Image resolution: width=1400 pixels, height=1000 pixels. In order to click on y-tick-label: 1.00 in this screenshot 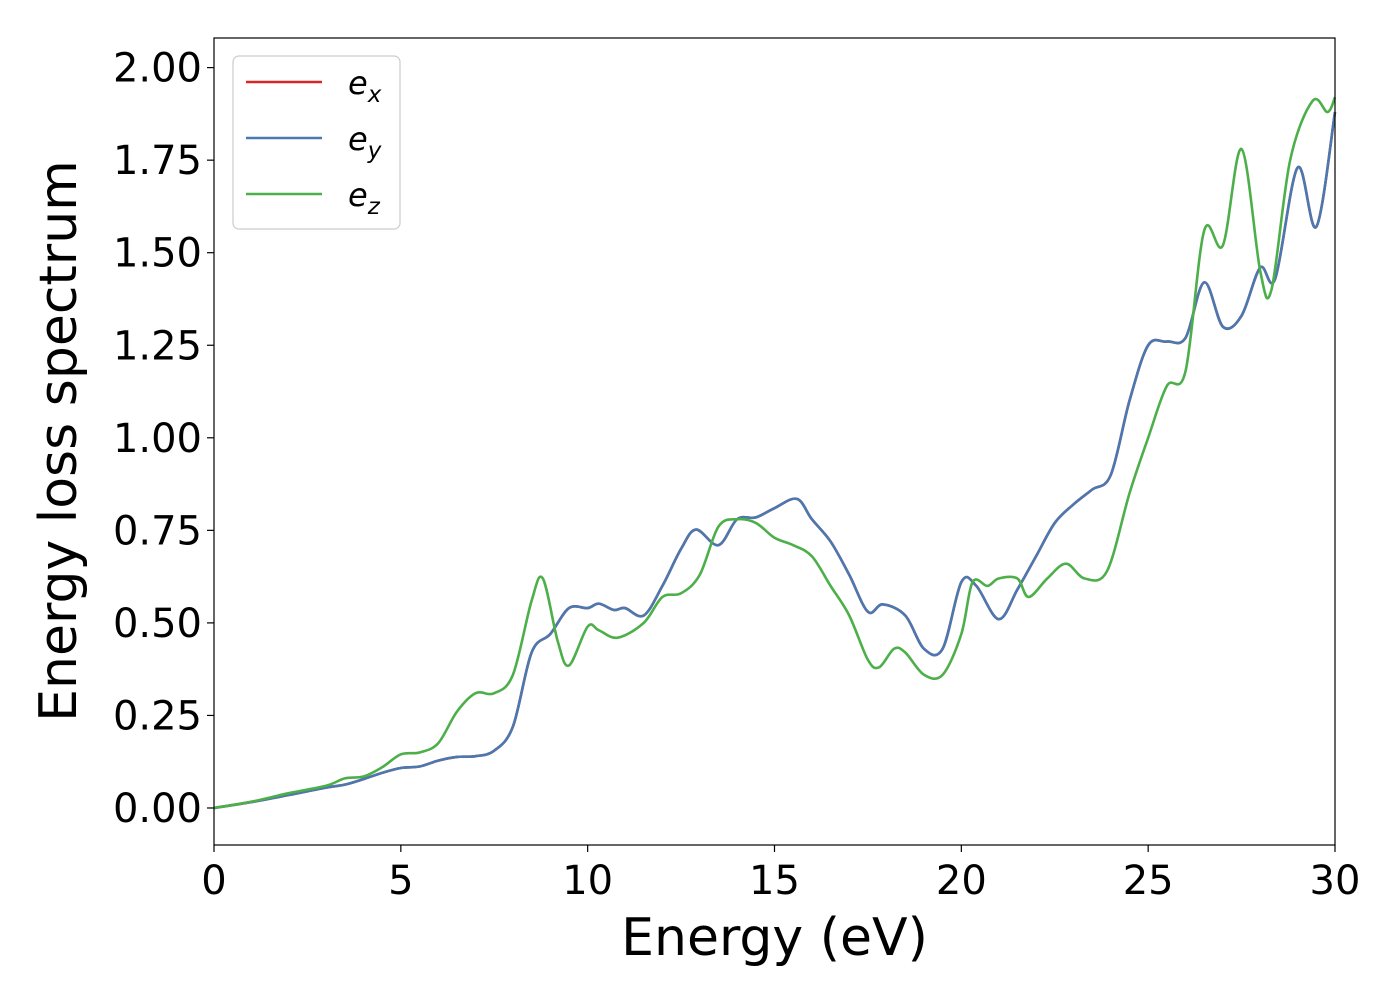, I will do `click(157, 439)`.